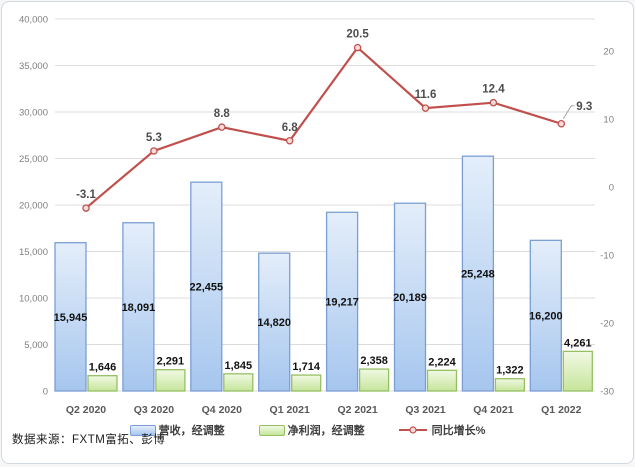  Describe the element at coordinates (290, 128) in the screenshot. I see `growth-value-label: 6.8` at that location.